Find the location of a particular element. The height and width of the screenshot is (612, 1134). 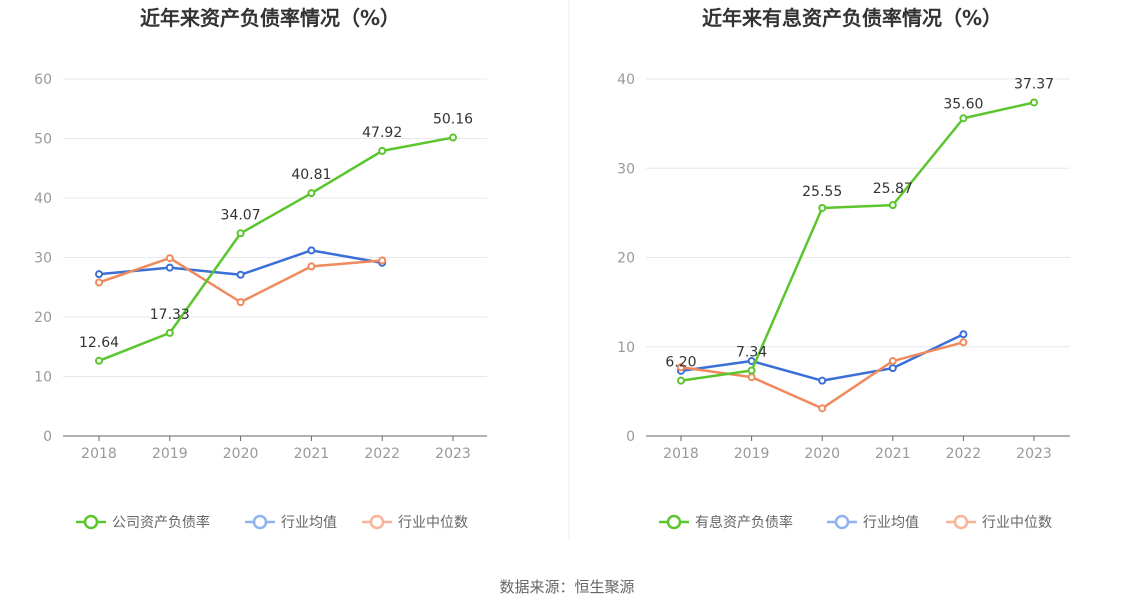

legend-label: 公司资产负债率 is located at coordinates (161, 522).